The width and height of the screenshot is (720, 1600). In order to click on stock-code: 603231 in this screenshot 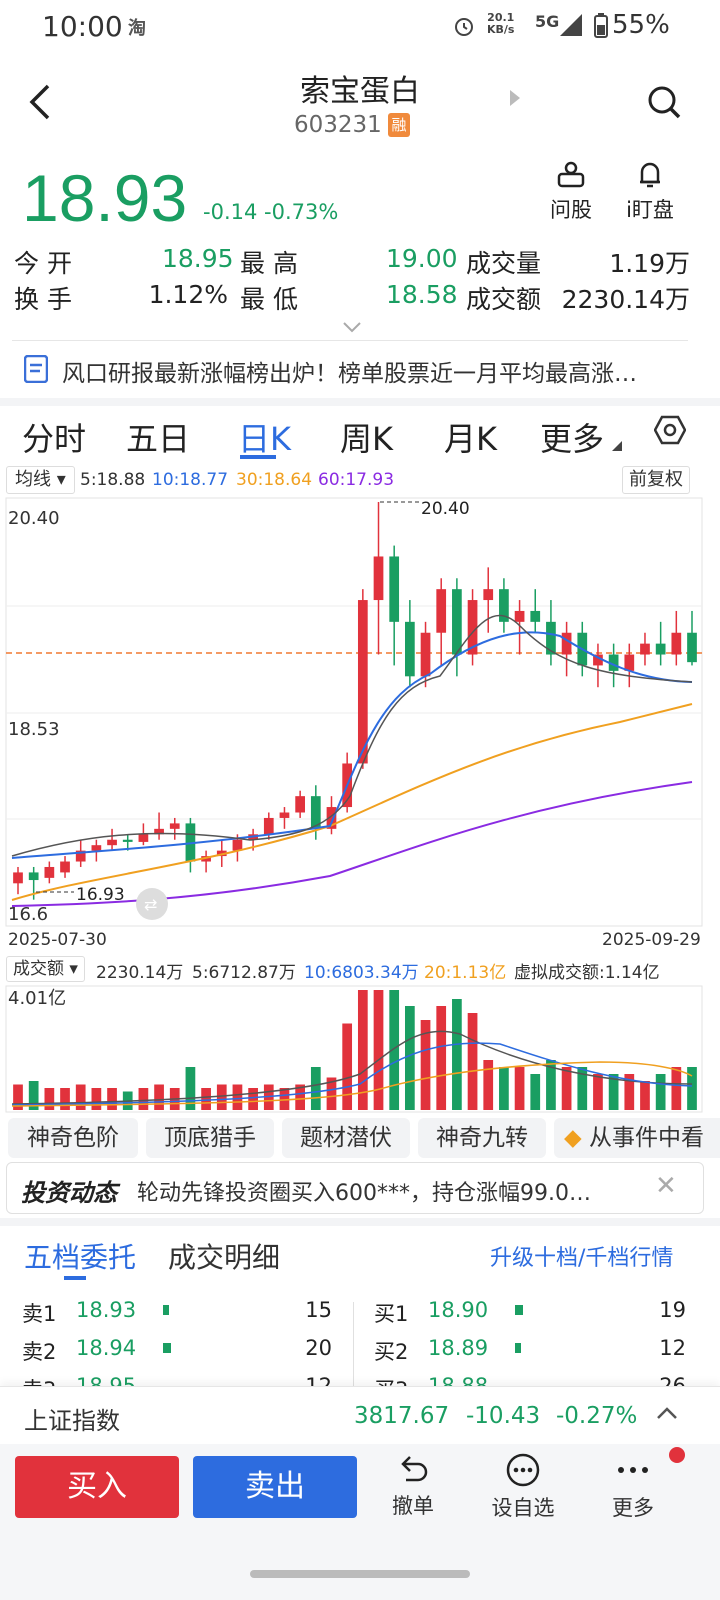, I will do `click(338, 125)`.